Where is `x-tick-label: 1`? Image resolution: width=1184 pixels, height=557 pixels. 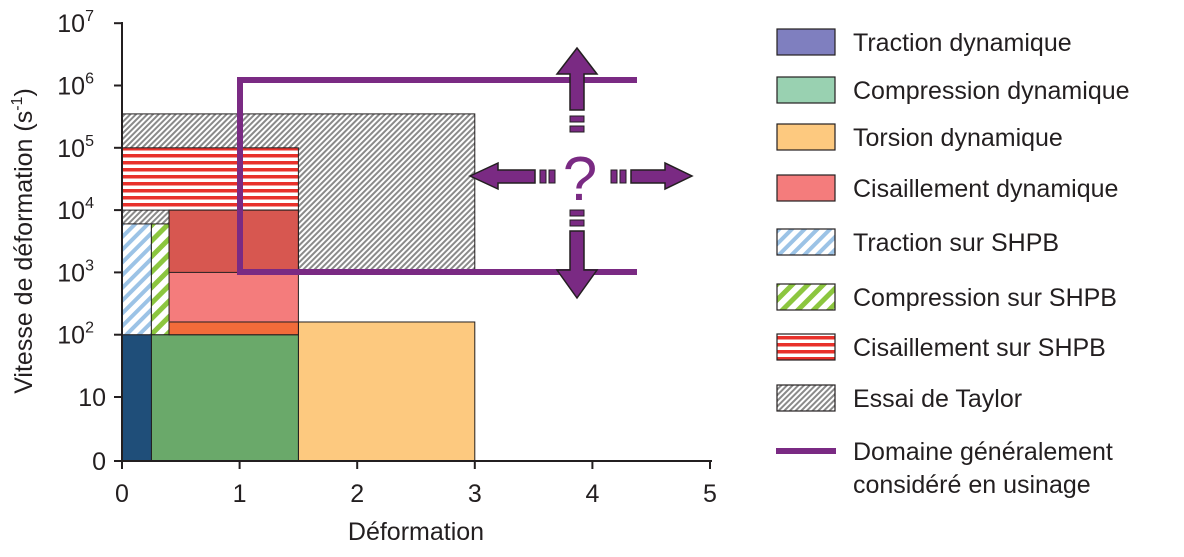 x-tick-label: 1 is located at coordinates (240, 494).